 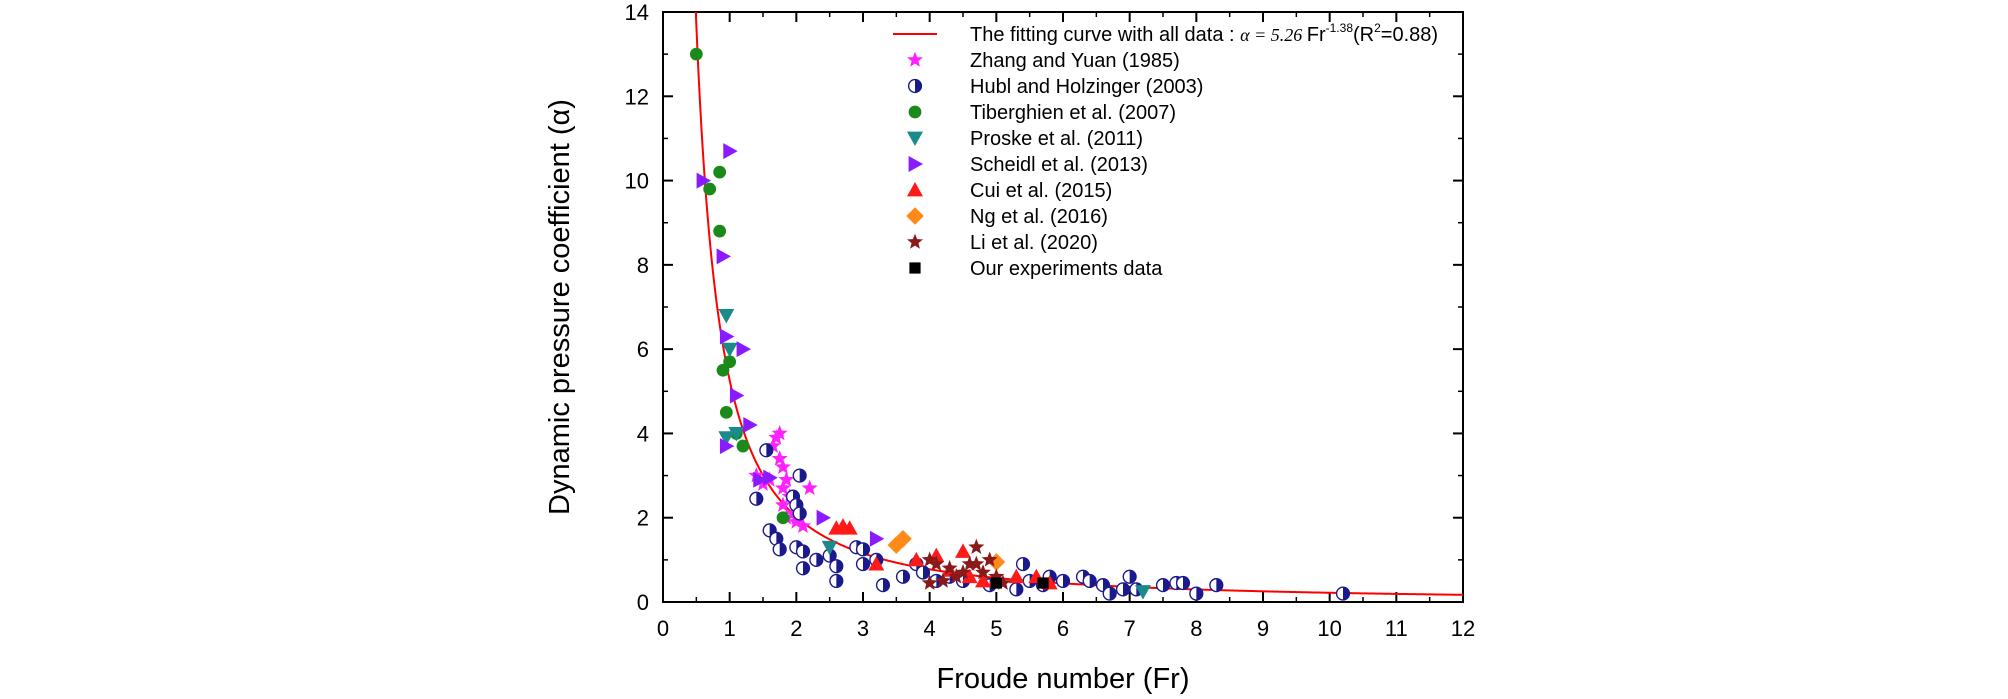 I want to click on y-tick-label: 12, so click(x=637, y=96).